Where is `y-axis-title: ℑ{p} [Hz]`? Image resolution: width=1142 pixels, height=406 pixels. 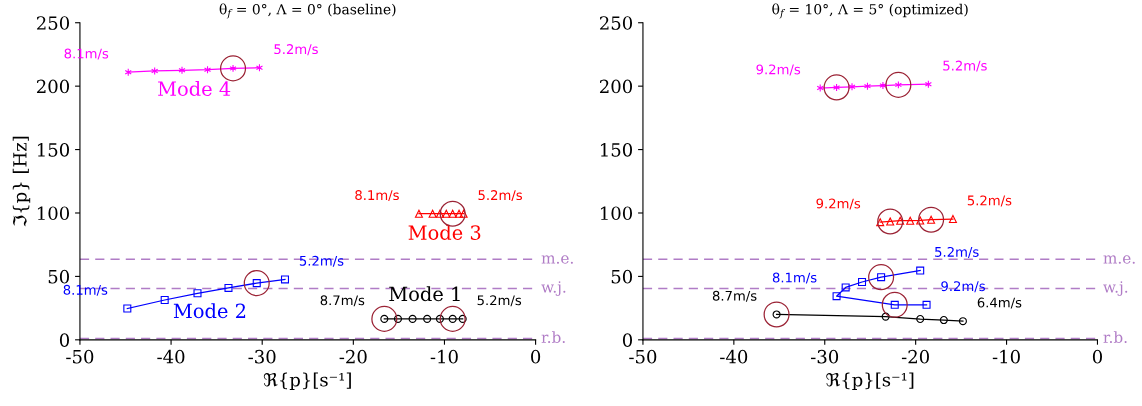 y-axis-title: ℑ{p} [Hz] is located at coordinates (21, 181).